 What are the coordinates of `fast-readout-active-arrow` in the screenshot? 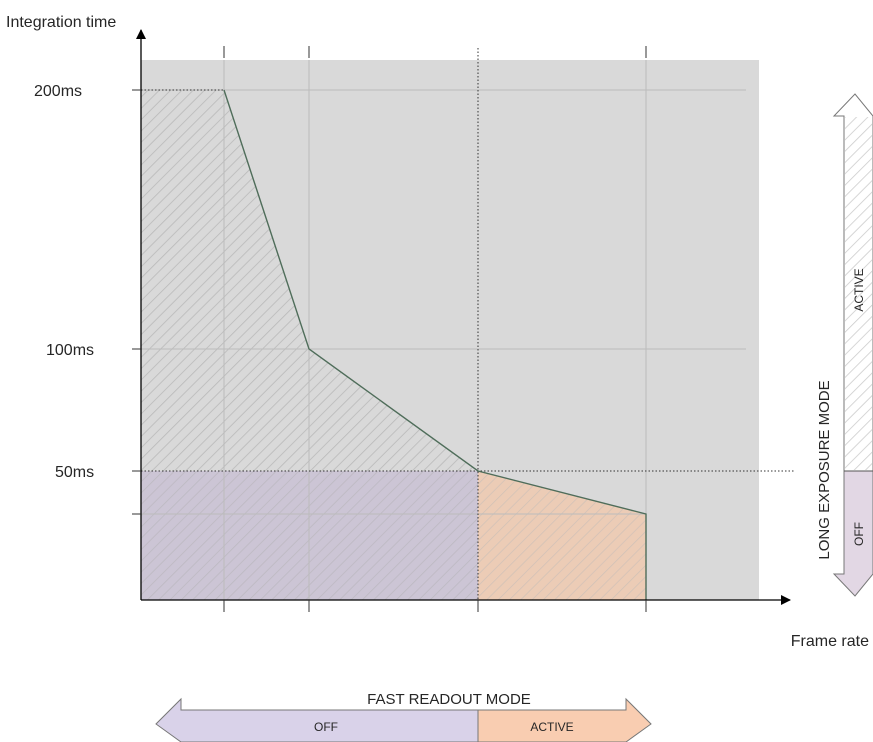 It's located at (564, 719).